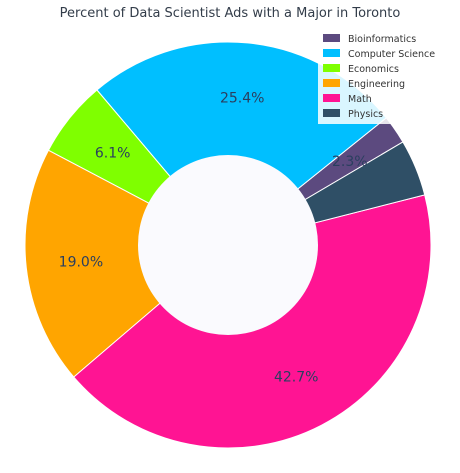 This screenshot has width=460, height=473. Describe the element at coordinates (331, 113) in the screenshot. I see `legend-swatch-physics` at that location.